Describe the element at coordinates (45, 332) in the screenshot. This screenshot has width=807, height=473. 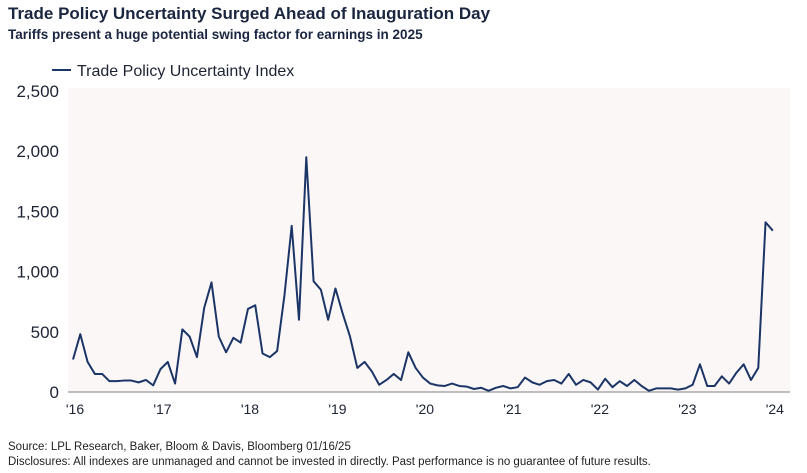
I see `y-tick-label: 500` at that location.